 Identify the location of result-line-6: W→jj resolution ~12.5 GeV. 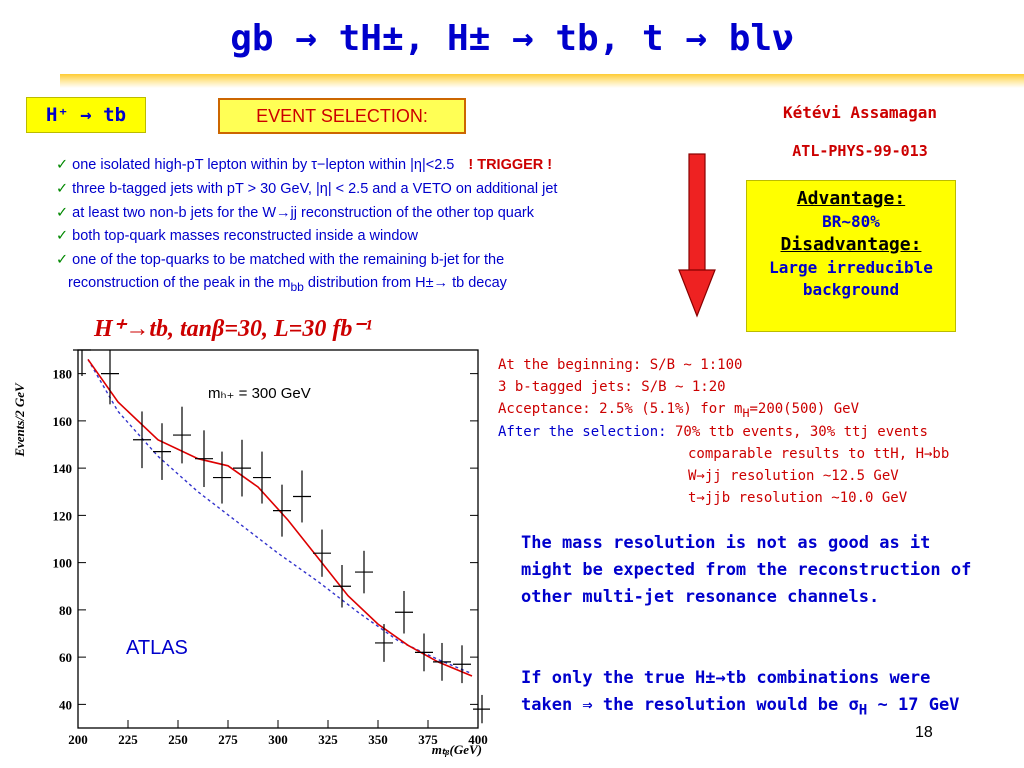
(793, 476).